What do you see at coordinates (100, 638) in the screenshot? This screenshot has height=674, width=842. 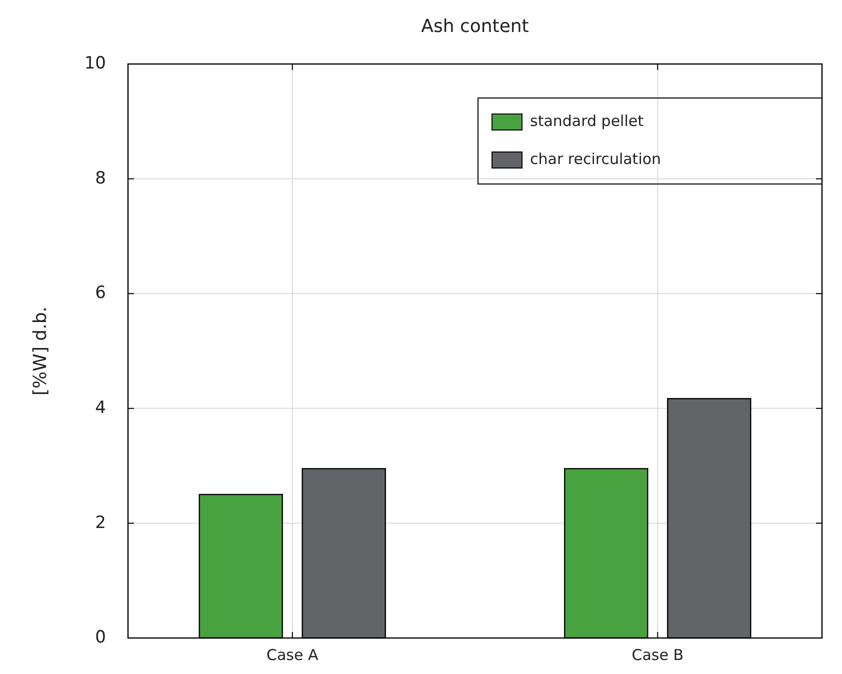 I see `y-tick-label: 0` at bounding box center [100, 638].